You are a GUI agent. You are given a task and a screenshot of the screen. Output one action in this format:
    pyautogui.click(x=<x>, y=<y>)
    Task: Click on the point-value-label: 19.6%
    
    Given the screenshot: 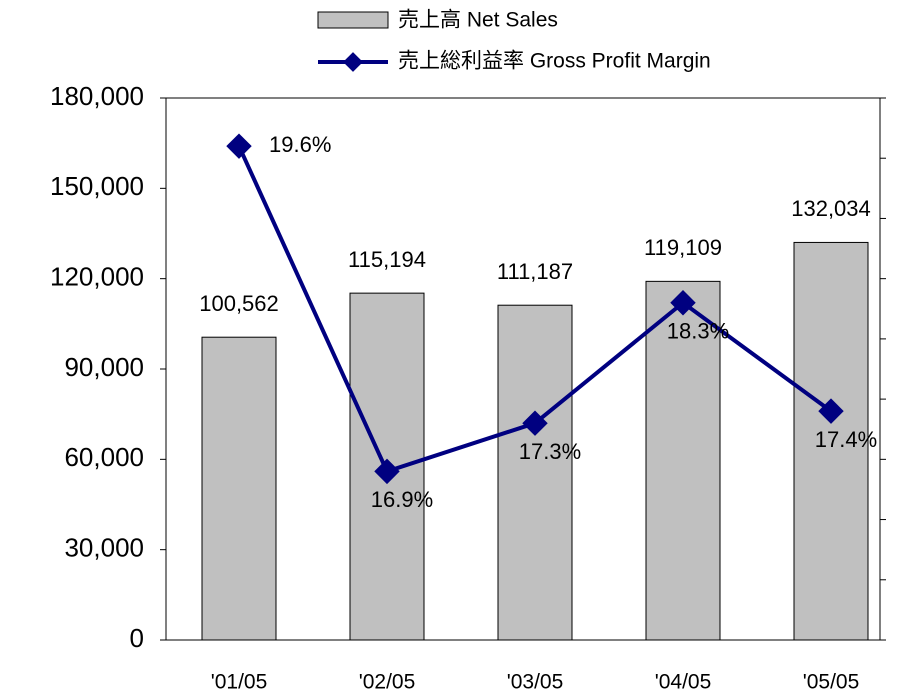 What is the action you would take?
    pyautogui.click(x=300, y=144)
    